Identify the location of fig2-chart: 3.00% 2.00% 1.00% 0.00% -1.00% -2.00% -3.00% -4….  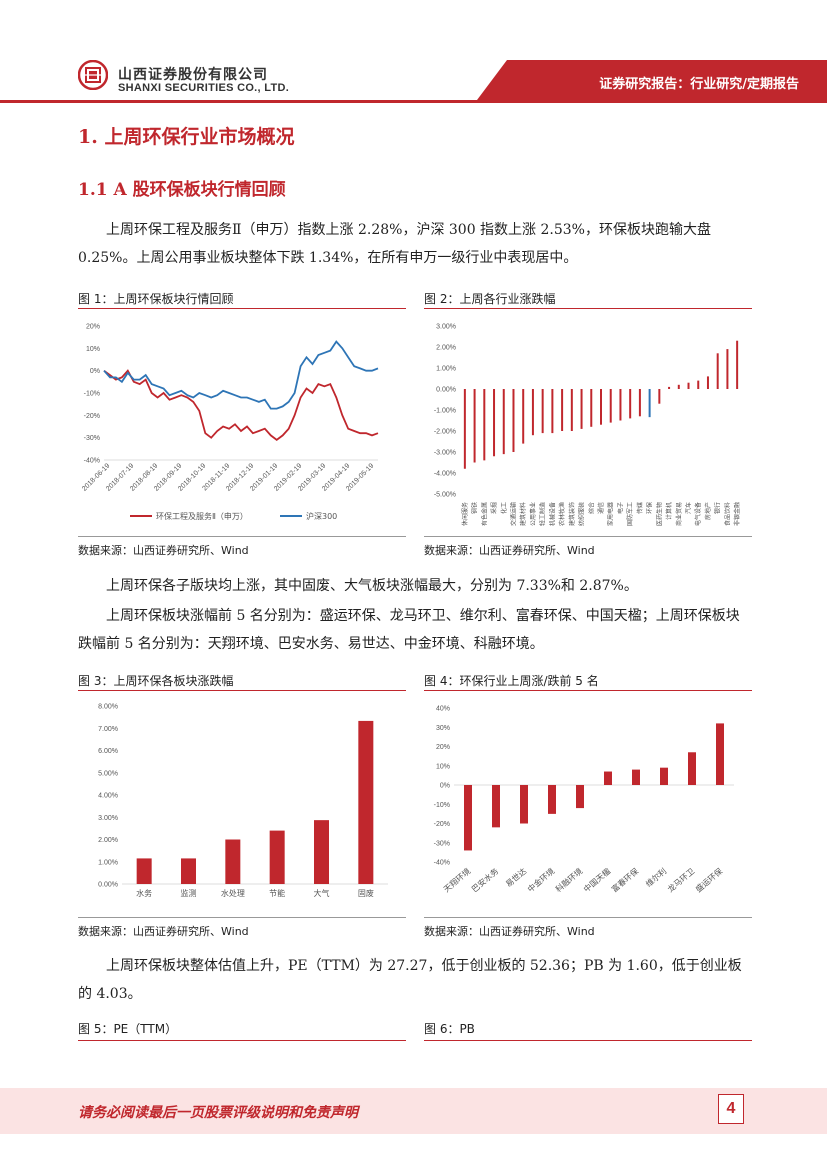
(588, 423).